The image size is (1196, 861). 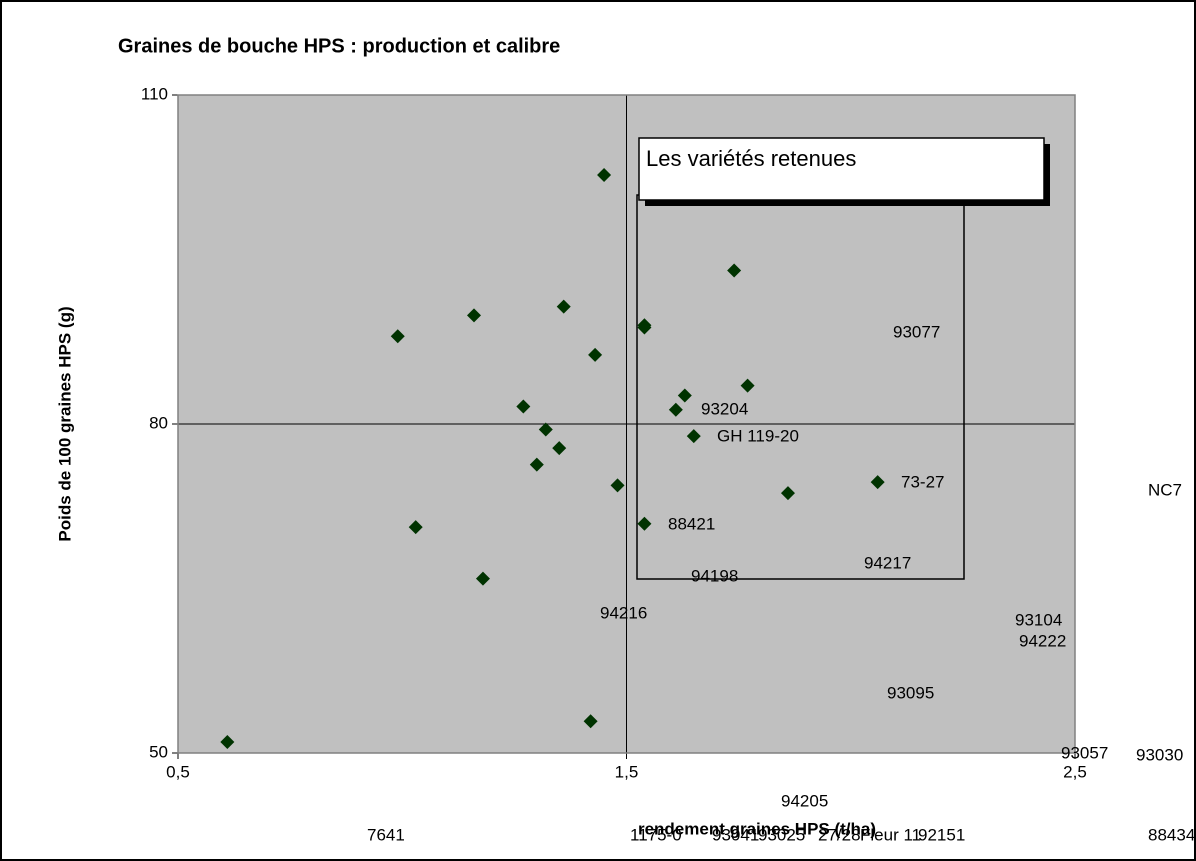 What do you see at coordinates (751, 158) in the screenshot?
I see `legend-text: Les variétés retenues` at bounding box center [751, 158].